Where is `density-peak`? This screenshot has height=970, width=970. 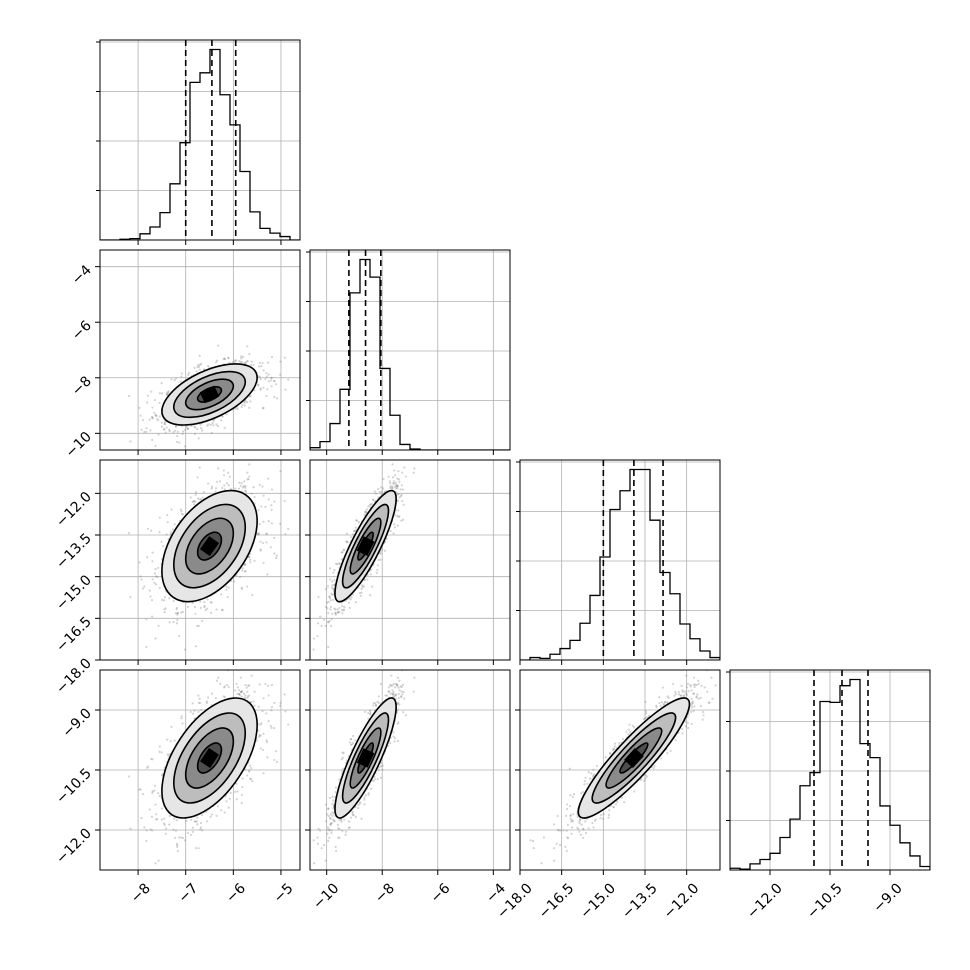
density-peak is located at coordinates (365, 546).